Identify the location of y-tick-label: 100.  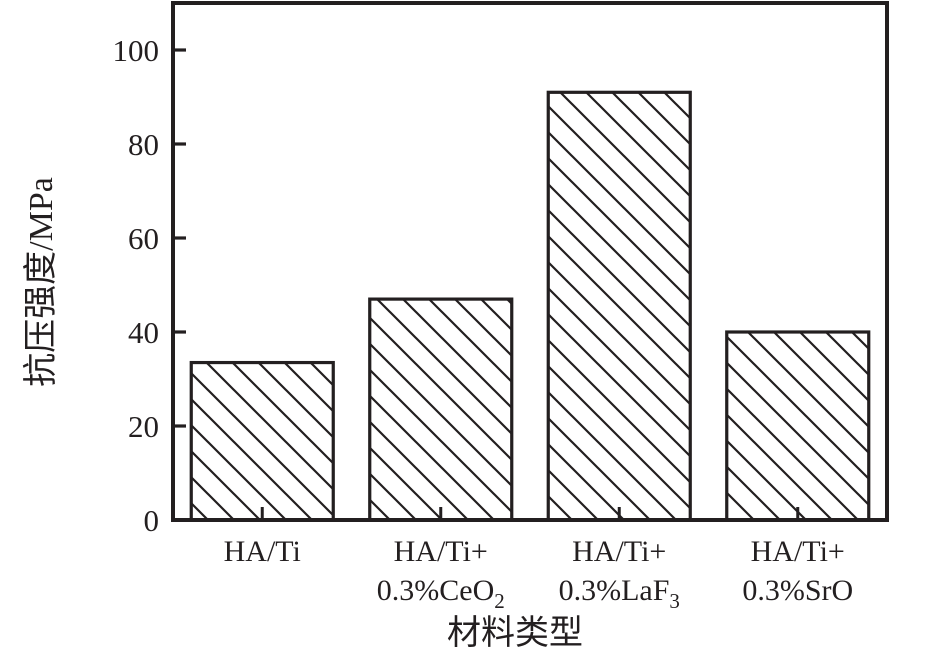
(136, 50).